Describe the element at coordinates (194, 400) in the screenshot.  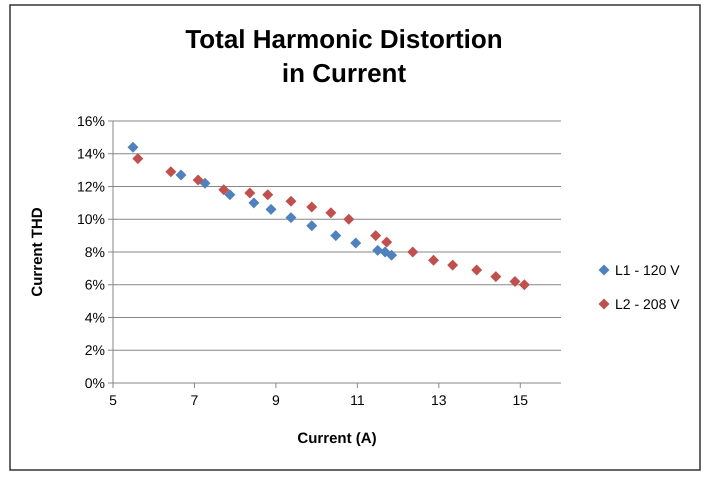
I see `x-tick-label: 7` at that location.